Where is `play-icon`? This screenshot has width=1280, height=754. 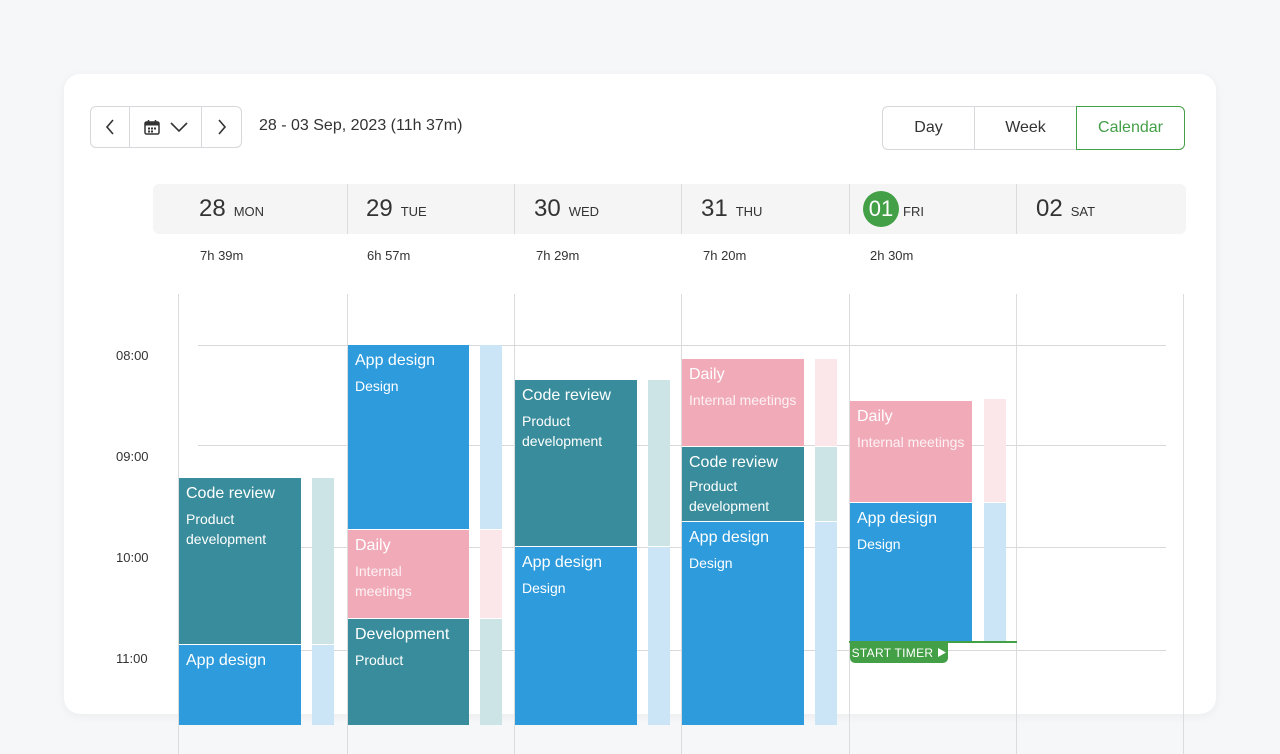
play-icon is located at coordinates (942, 652).